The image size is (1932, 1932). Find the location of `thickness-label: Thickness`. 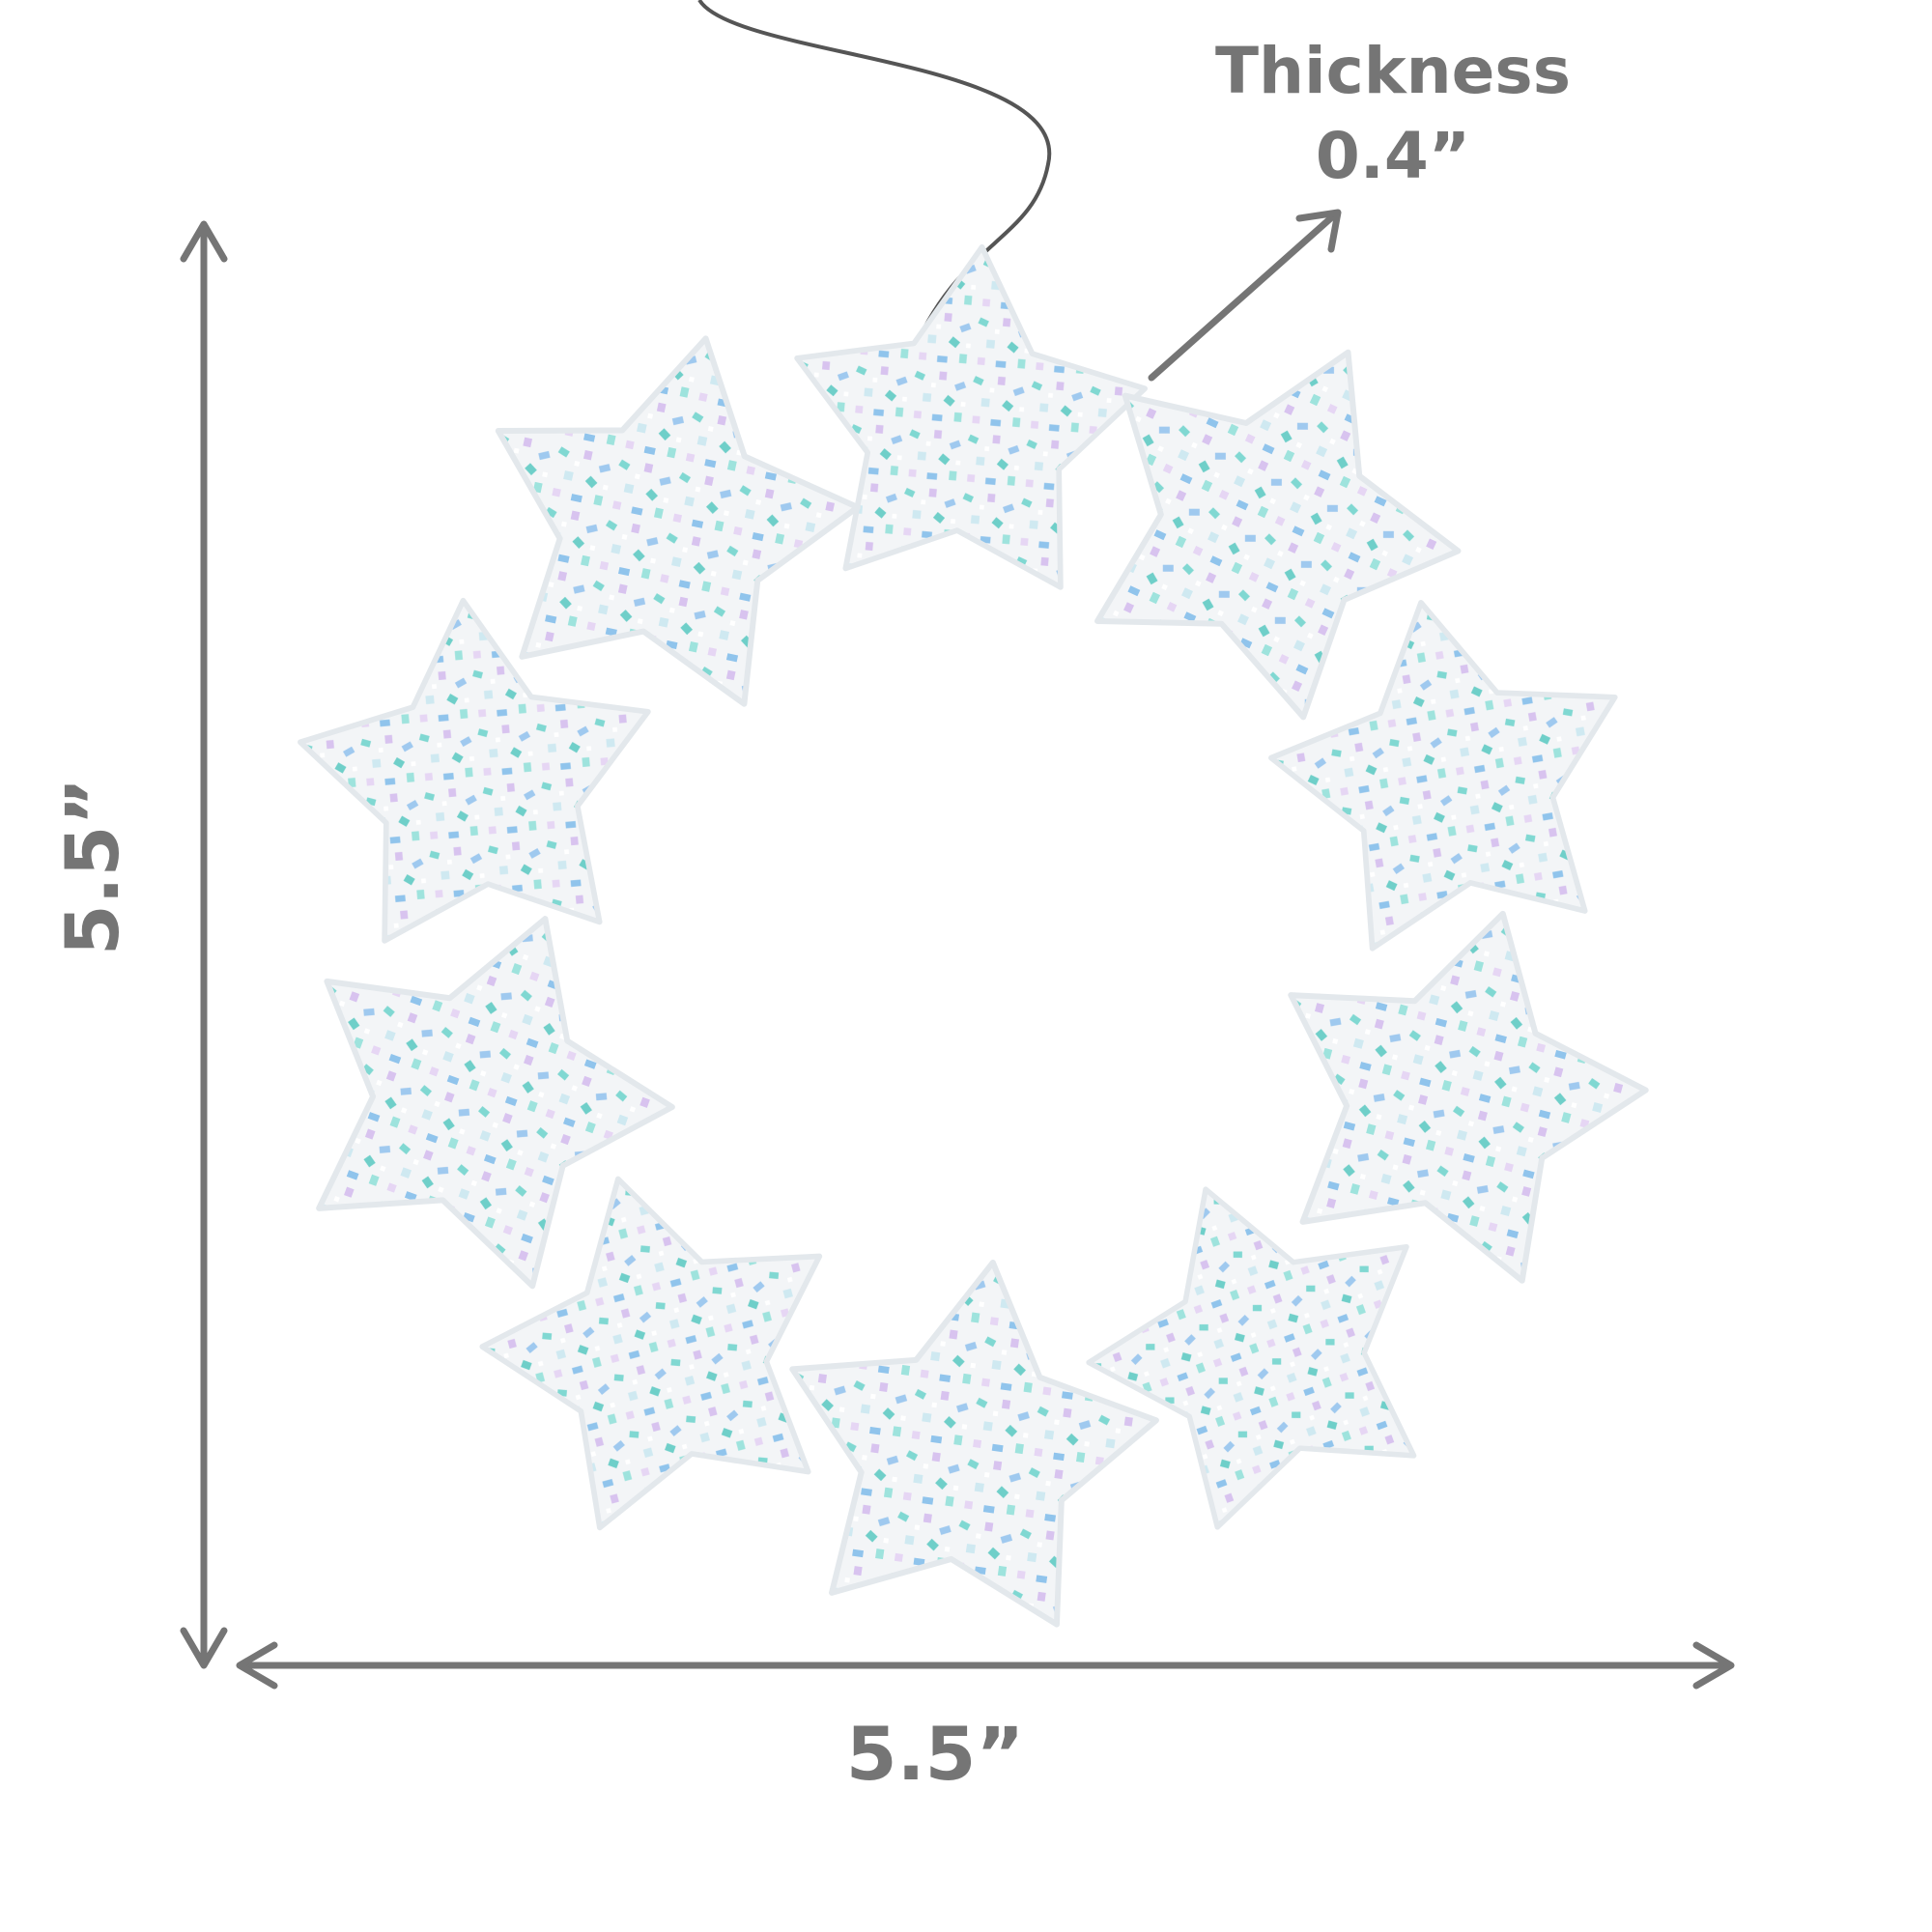

thickness-label: Thickness is located at coordinates (1393, 71).